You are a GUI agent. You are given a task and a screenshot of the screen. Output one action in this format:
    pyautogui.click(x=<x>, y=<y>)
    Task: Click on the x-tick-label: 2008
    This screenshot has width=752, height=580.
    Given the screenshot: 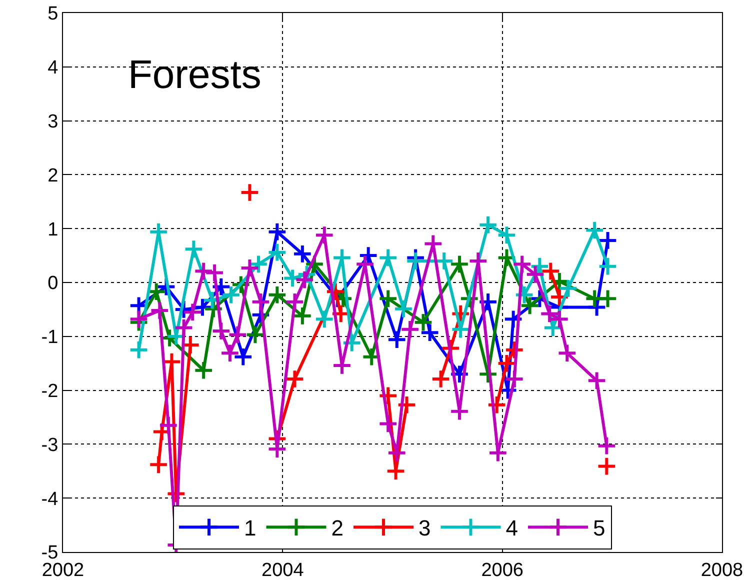 What is the action you would take?
    pyautogui.click(x=722, y=570)
    